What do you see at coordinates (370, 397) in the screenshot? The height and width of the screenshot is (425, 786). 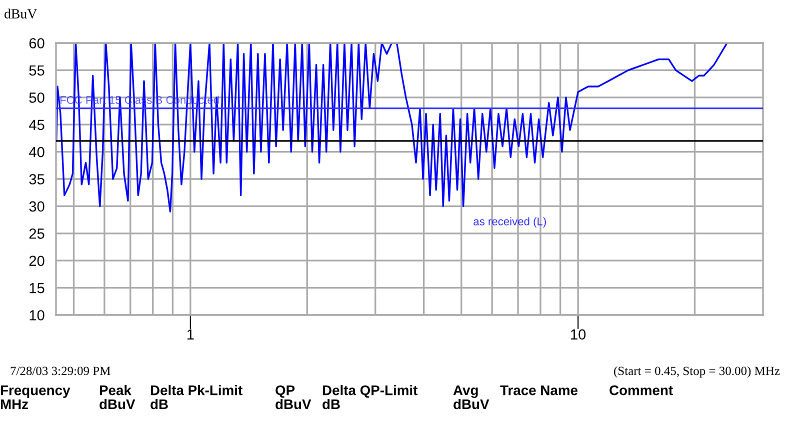 I see `text: Delta QP-Limit dB` at bounding box center [370, 397].